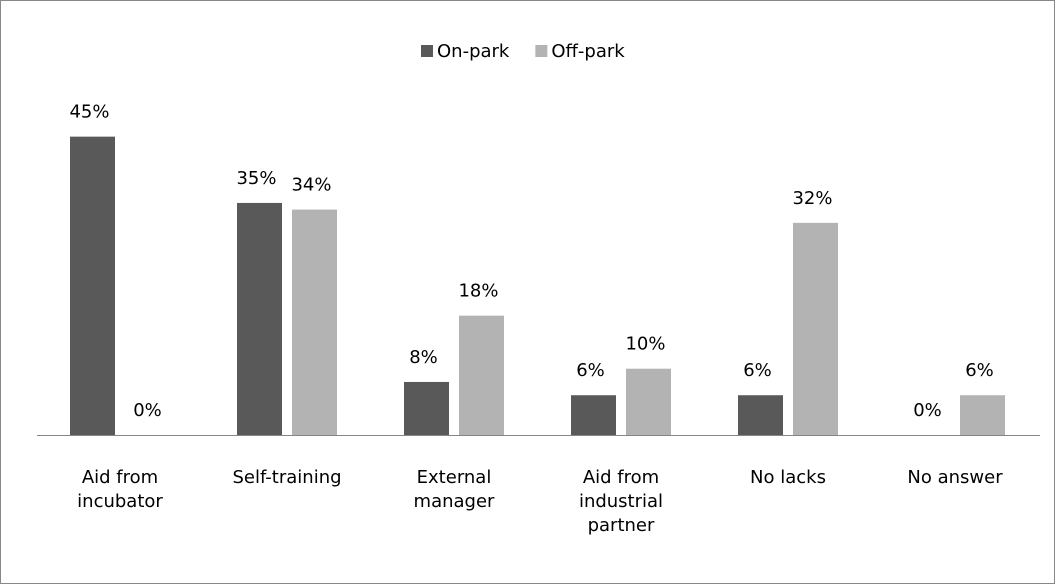 The image size is (1055, 584). I want to click on x-tick-label: No answer, so click(955, 477).